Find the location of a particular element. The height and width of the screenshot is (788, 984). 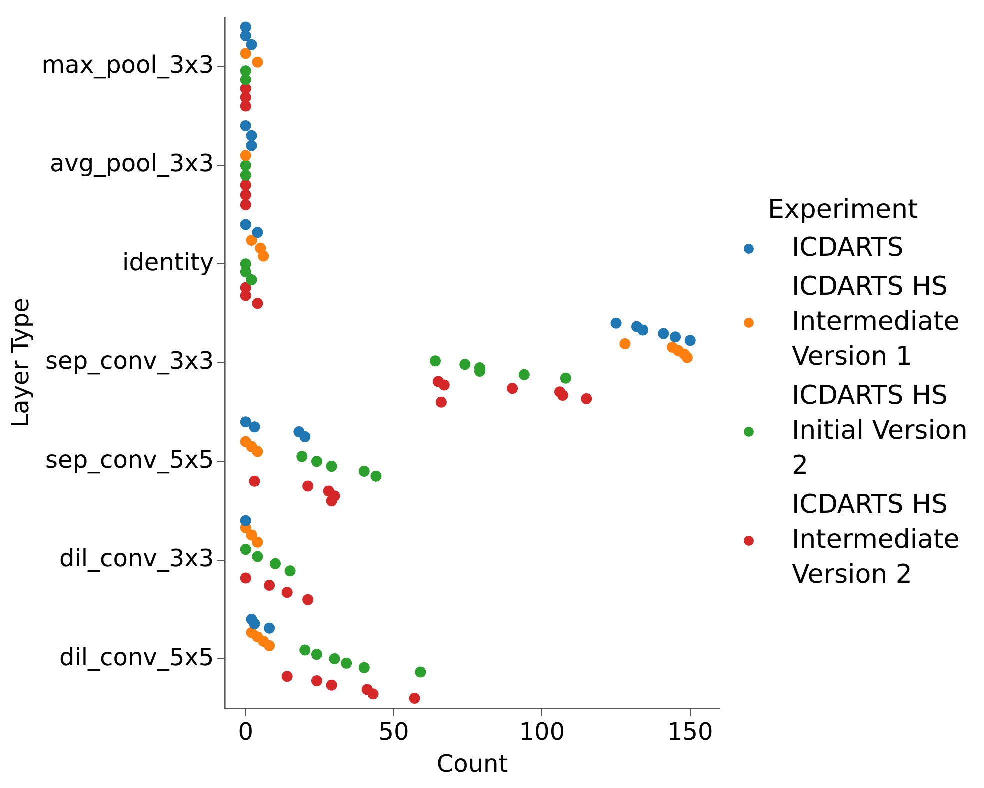

y-tick-label: sep_conv_3x3 is located at coordinates (130, 361).